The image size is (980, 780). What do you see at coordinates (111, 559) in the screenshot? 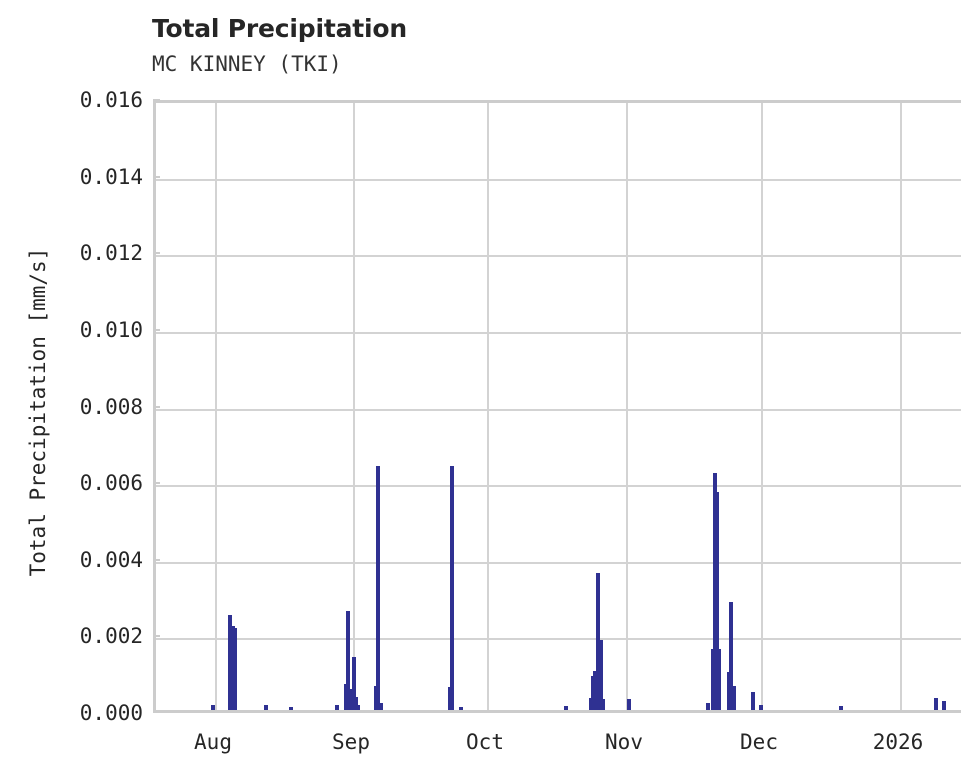
I see `y-tick-label: 0.004` at bounding box center [111, 559].